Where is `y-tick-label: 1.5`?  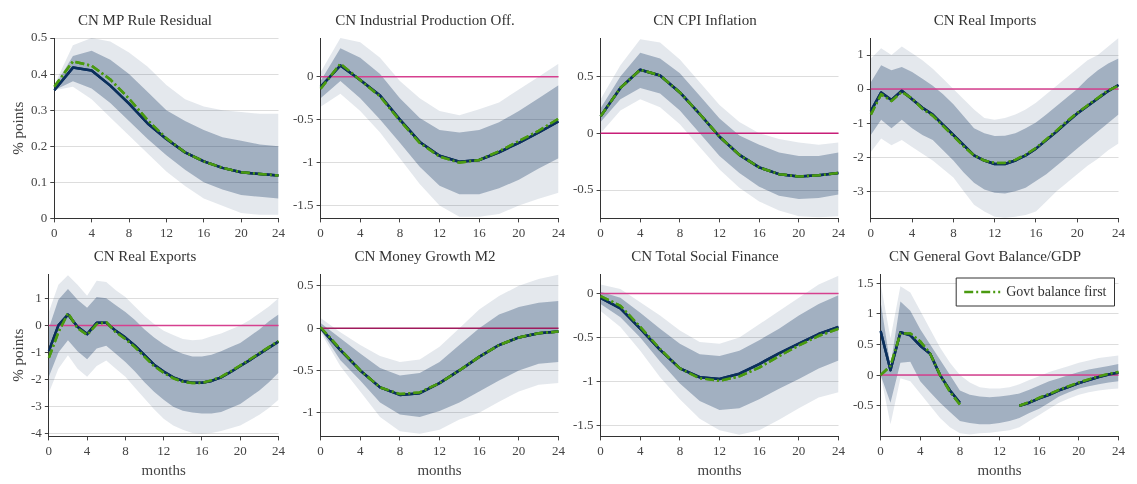 y-tick-label: 1.5 is located at coordinates (865, 282).